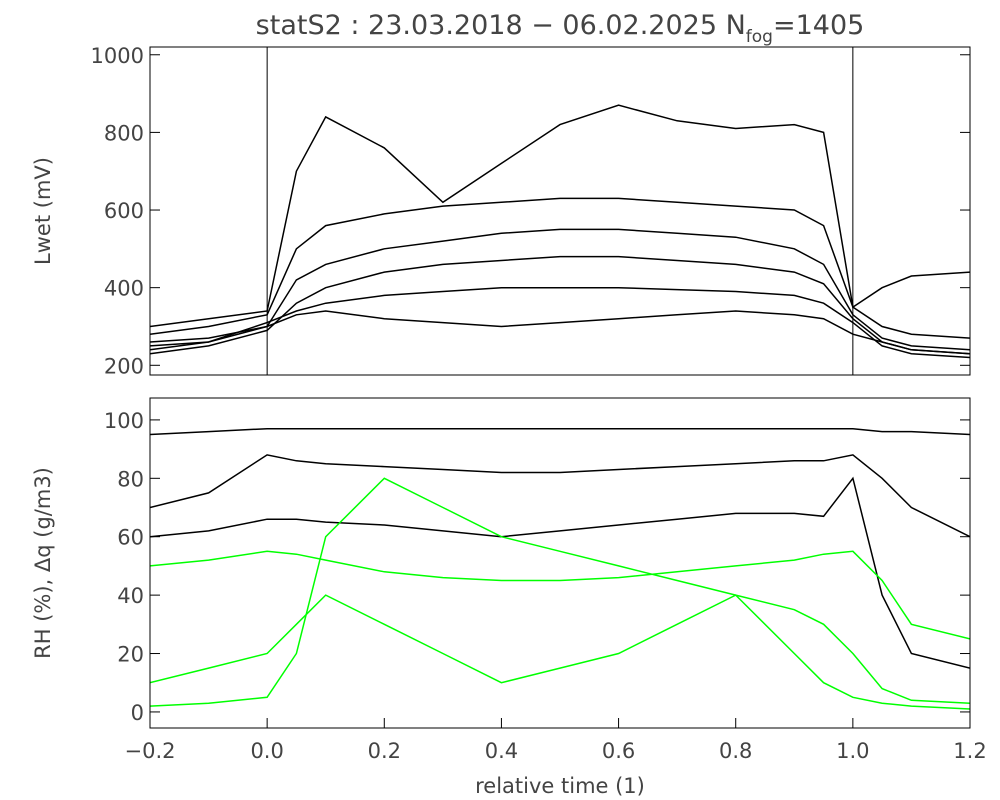 The height and width of the screenshot is (800, 1000). I want to click on x-tick-label: 0.2, so click(384, 751).